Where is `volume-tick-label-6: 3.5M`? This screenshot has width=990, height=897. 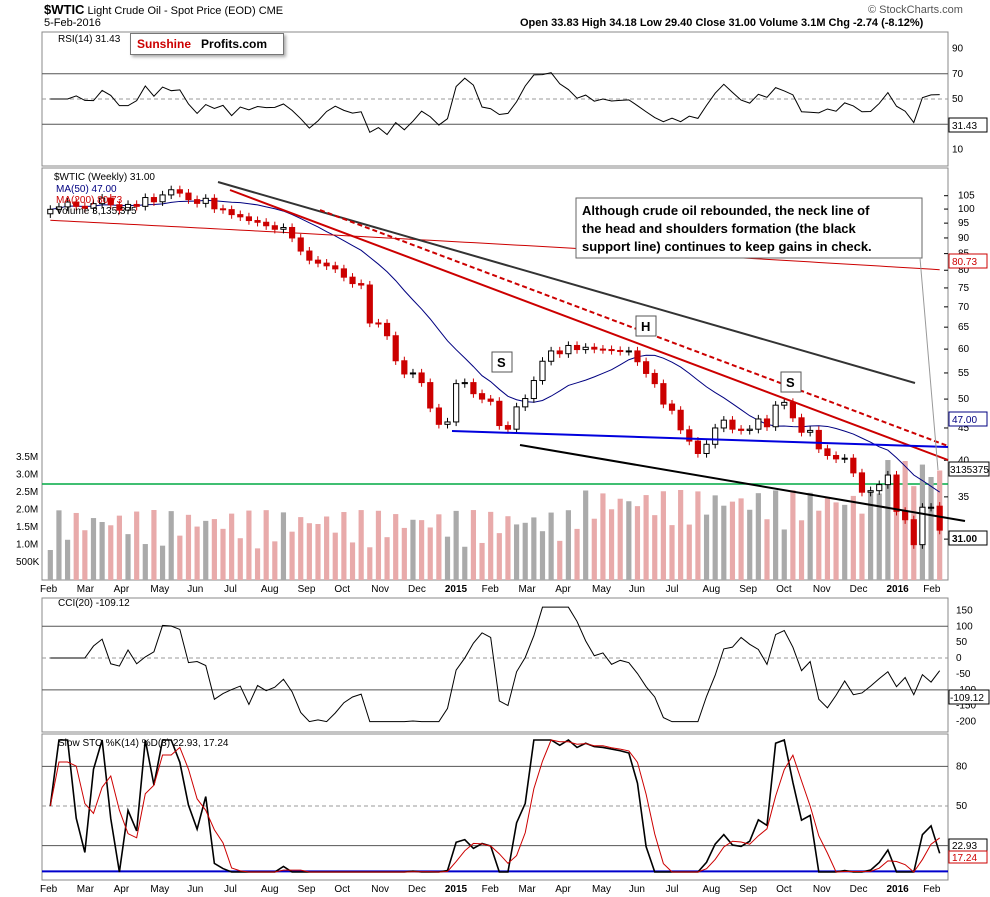 volume-tick-label-6: 3.5M is located at coordinates (27, 457).